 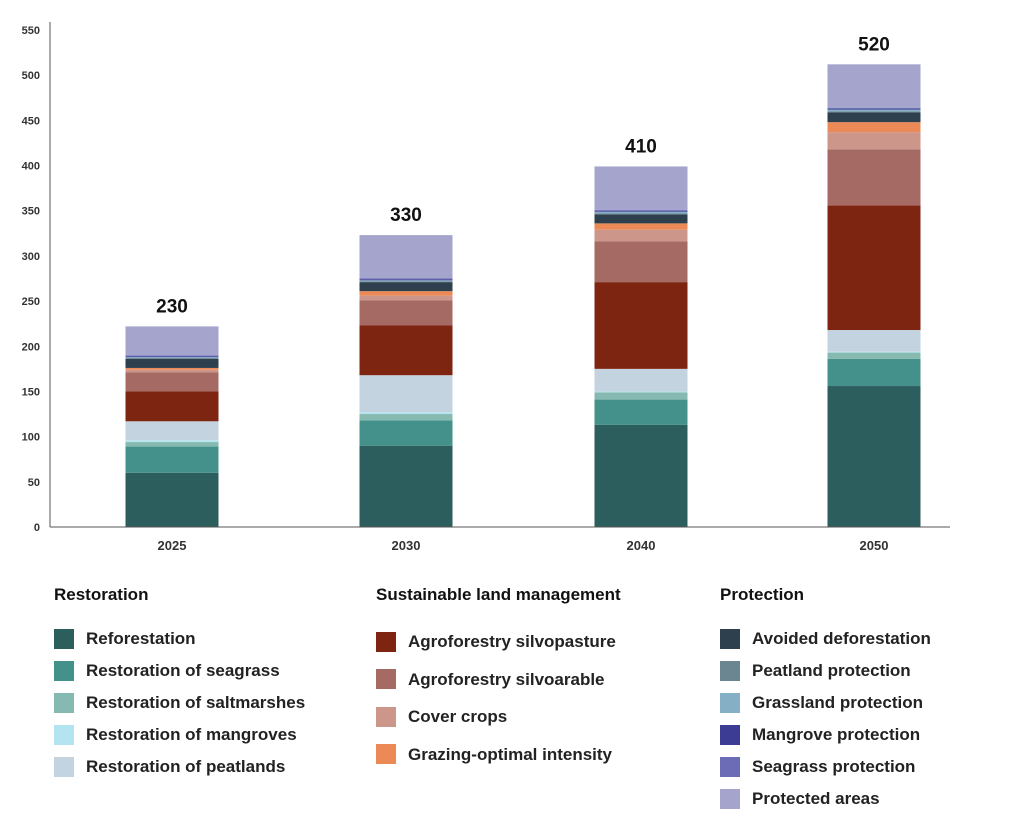 What do you see at coordinates (186, 766) in the screenshot?
I see `legend-label: Restoration of peatlands` at bounding box center [186, 766].